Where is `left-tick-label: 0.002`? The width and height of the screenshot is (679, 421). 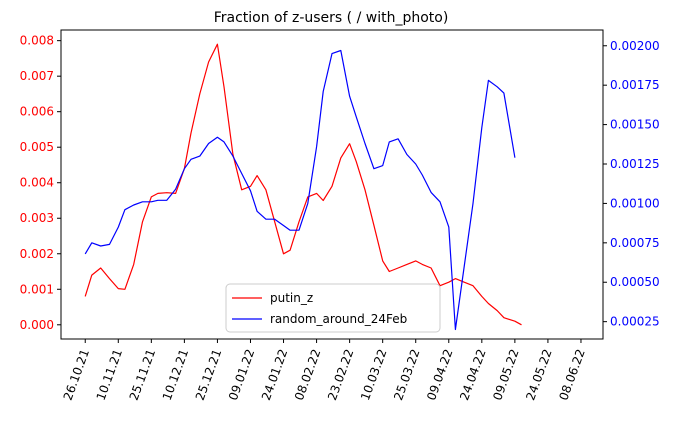 left-tick-label: 0.002 is located at coordinates (37, 254).